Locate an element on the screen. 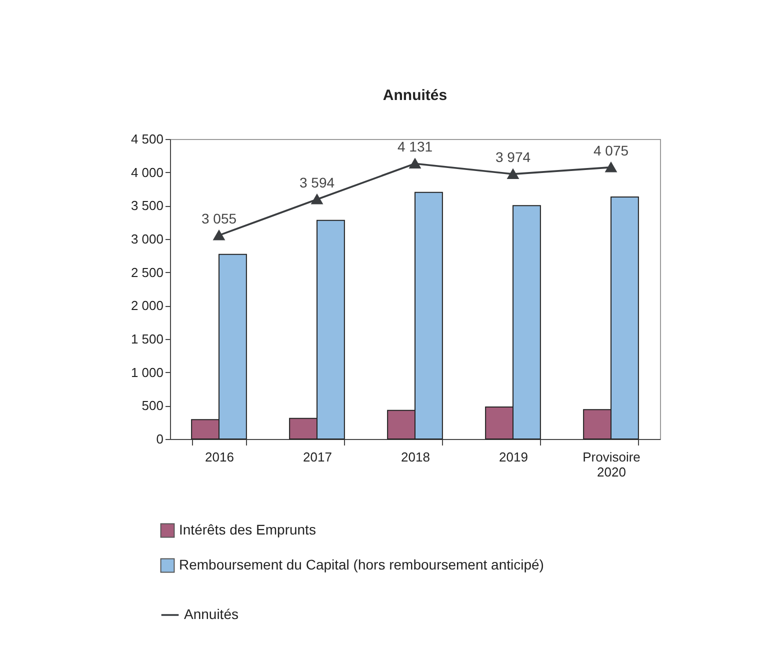 This screenshot has width=758, height=662. y-tick-label: 3 500 is located at coordinates (147, 206).